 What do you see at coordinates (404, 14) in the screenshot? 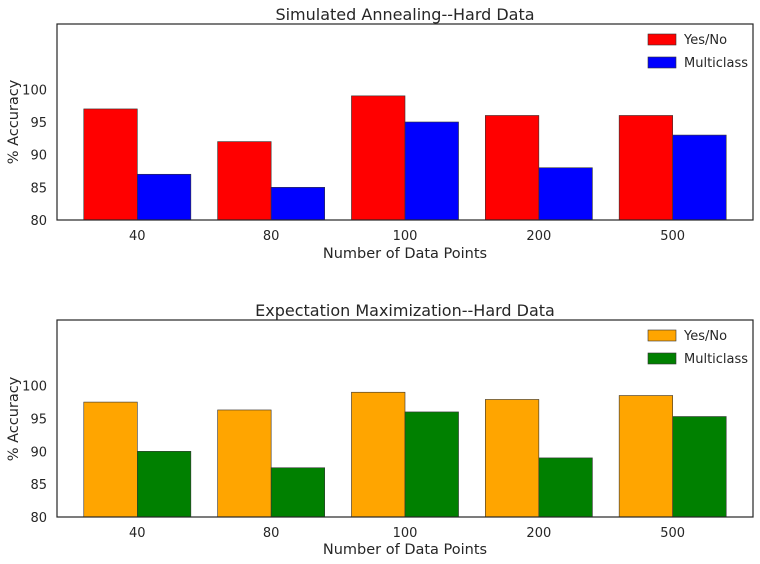
I see `chart-title: Simulated Annealing--Hard Data` at bounding box center [404, 14].